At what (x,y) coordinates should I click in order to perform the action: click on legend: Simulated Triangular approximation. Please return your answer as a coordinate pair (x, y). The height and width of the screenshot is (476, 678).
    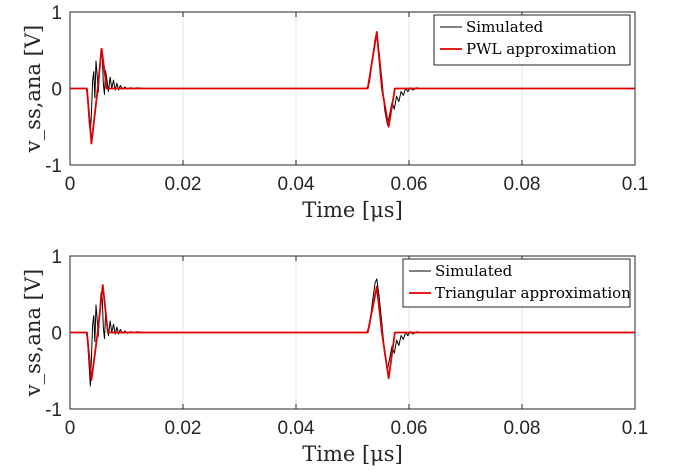
    Looking at the image, I should click on (516, 283).